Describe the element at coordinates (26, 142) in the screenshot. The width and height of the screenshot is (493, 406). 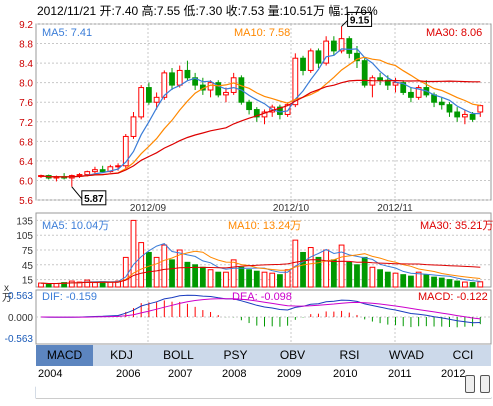
I see `price-tick-label: 6.8` at that location.